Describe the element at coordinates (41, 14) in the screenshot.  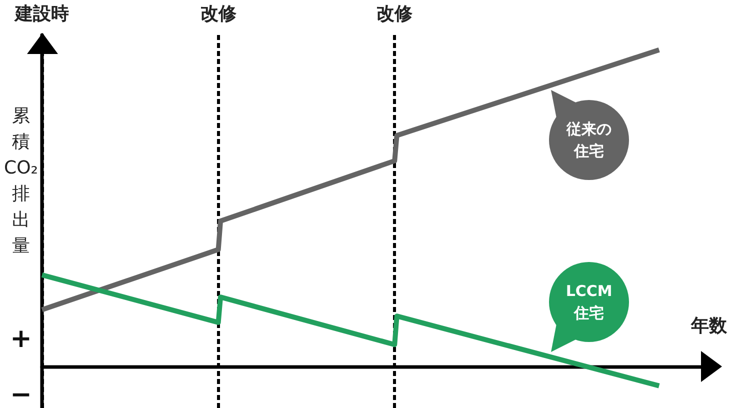
I see `x-tick-label: 建設時` at that location.